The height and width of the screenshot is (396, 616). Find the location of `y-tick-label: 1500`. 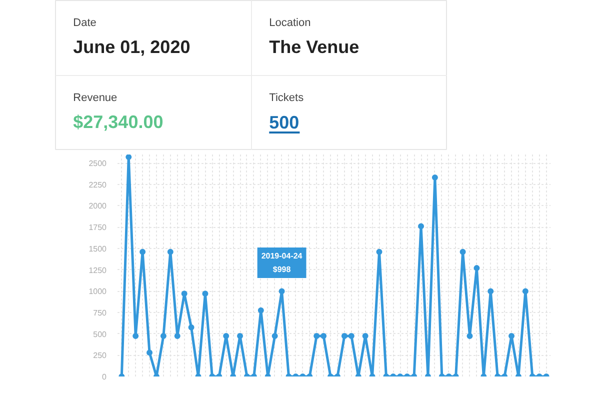

y-tick-label: 1500 is located at coordinates (98, 249).